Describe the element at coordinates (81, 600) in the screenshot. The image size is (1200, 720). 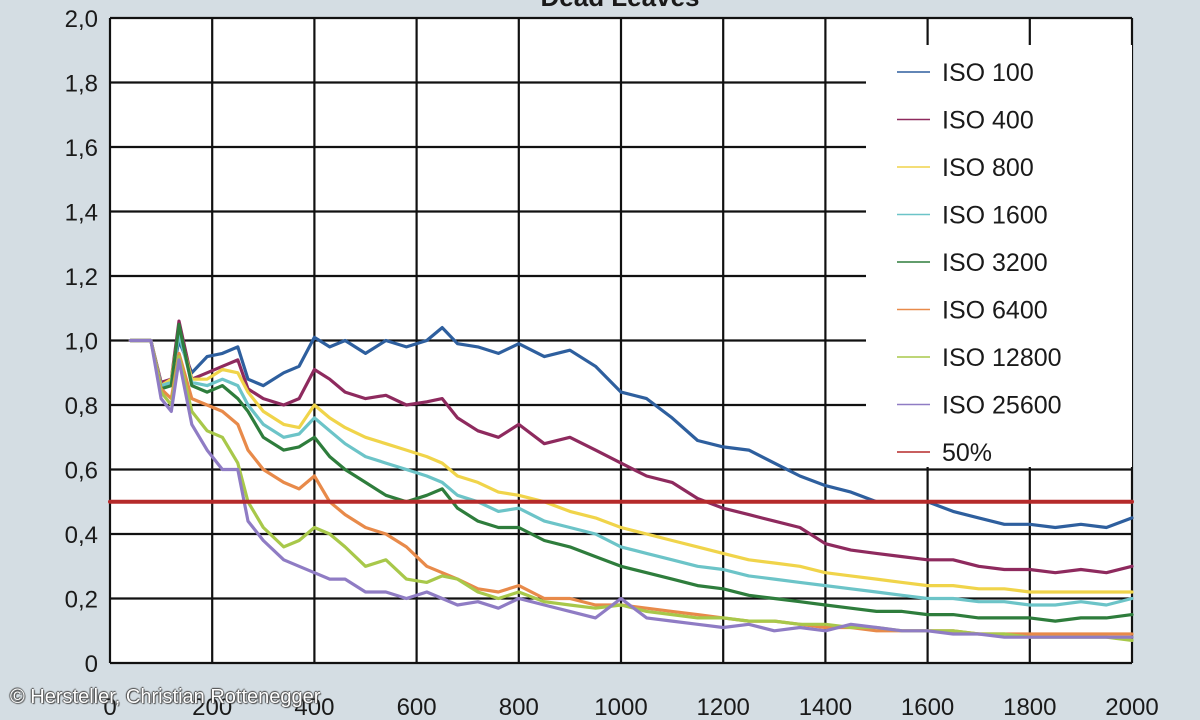
I see `y-tick-label: 0,2` at that location.